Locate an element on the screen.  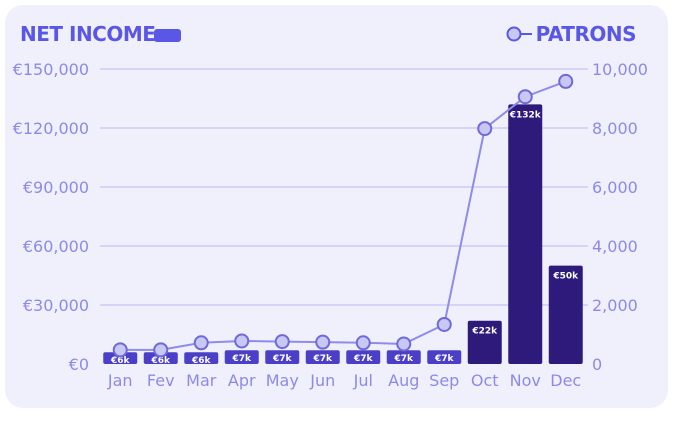
bar-jun is located at coordinates (322, 357).